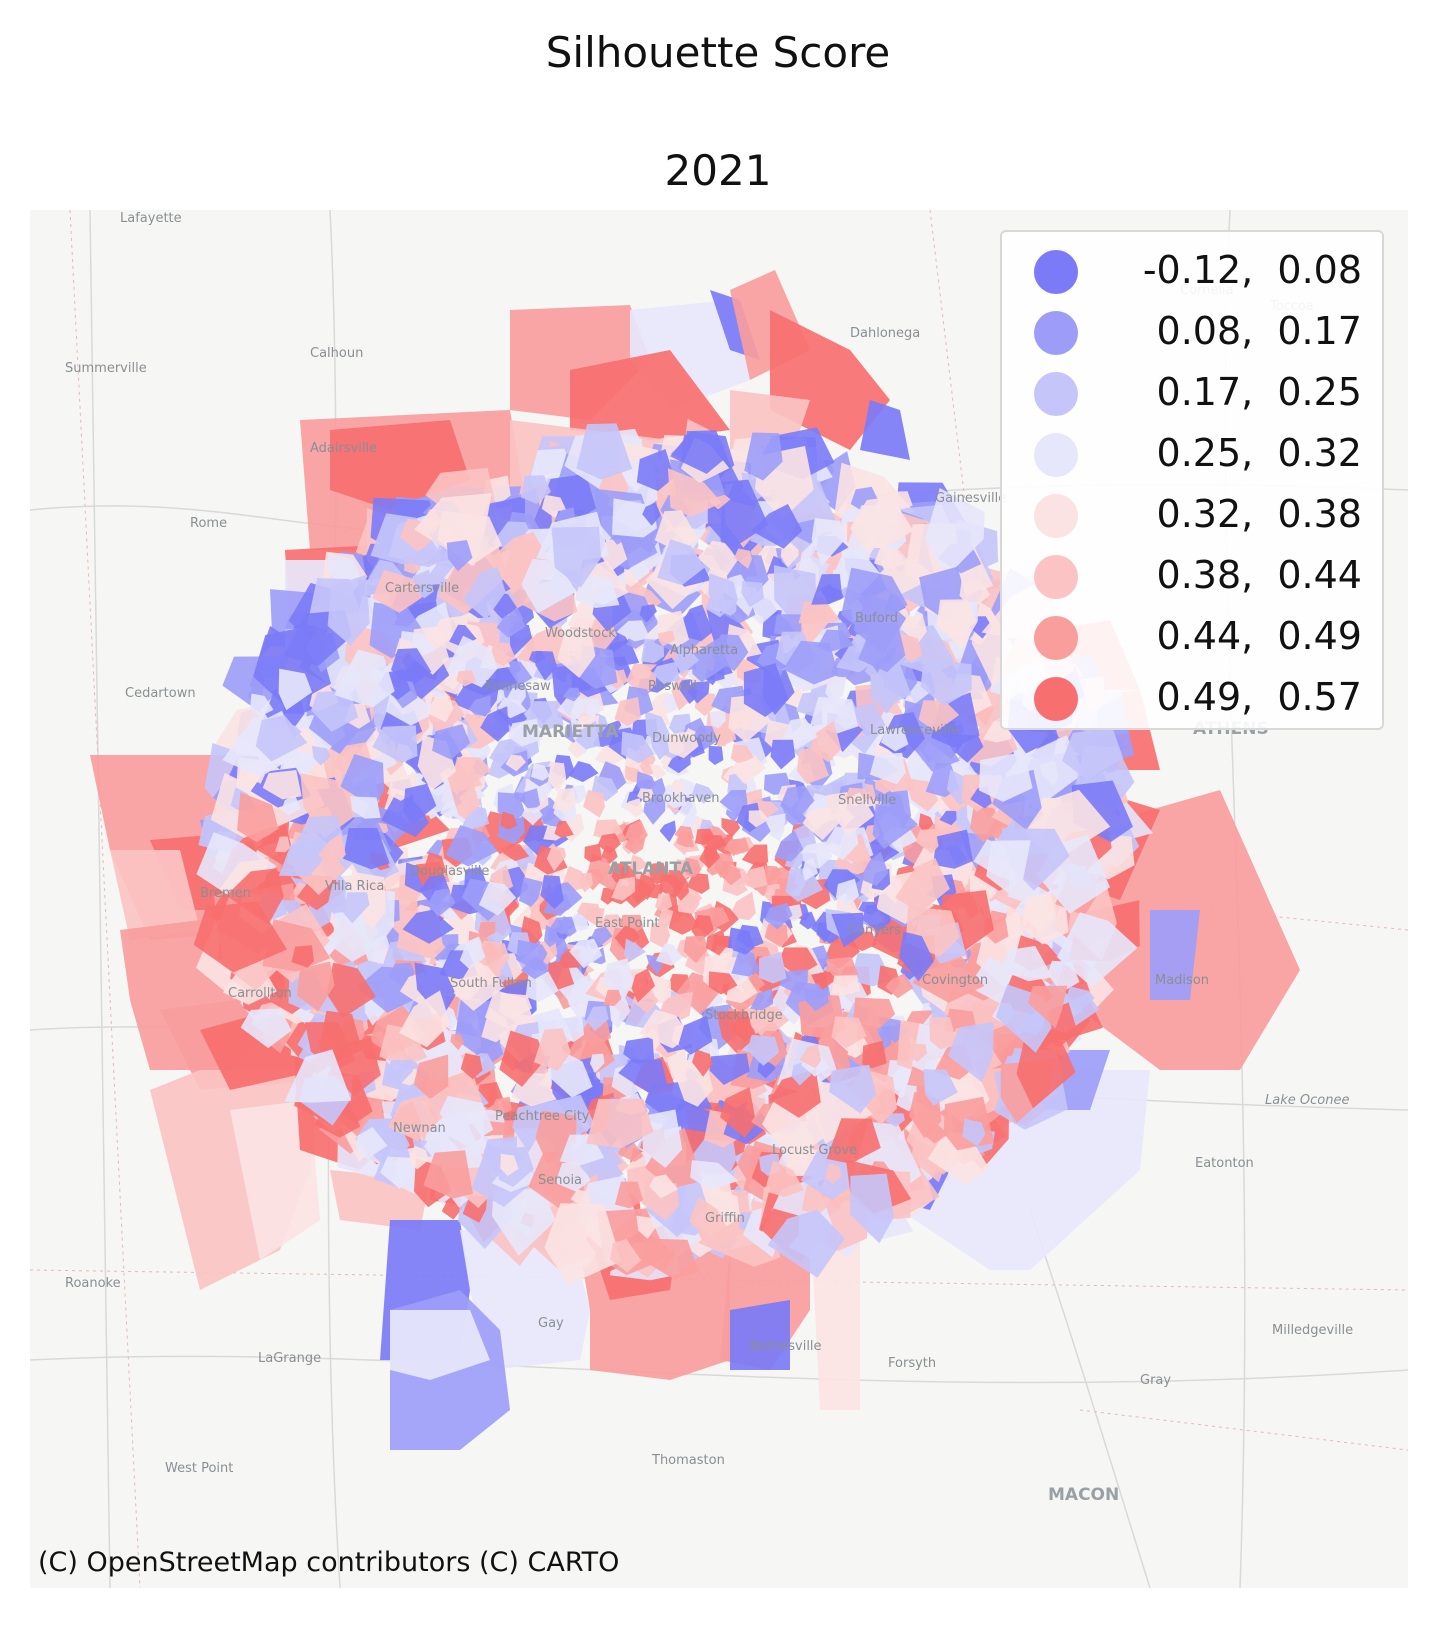 The width and height of the screenshot is (1436, 1626). What do you see at coordinates (725, 1218) in the screenshot?
I see `place-label: Griffin` at bounding box center [725, 1218].